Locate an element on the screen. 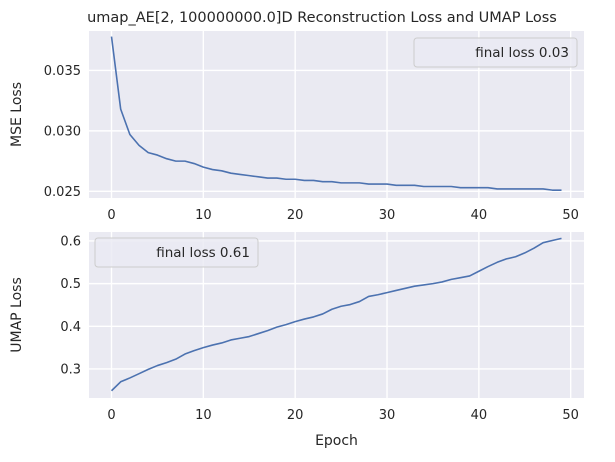 This screenshot has height=462, width=615. legend-entry: final loss 0.61 is located at coordinates (203, 253).